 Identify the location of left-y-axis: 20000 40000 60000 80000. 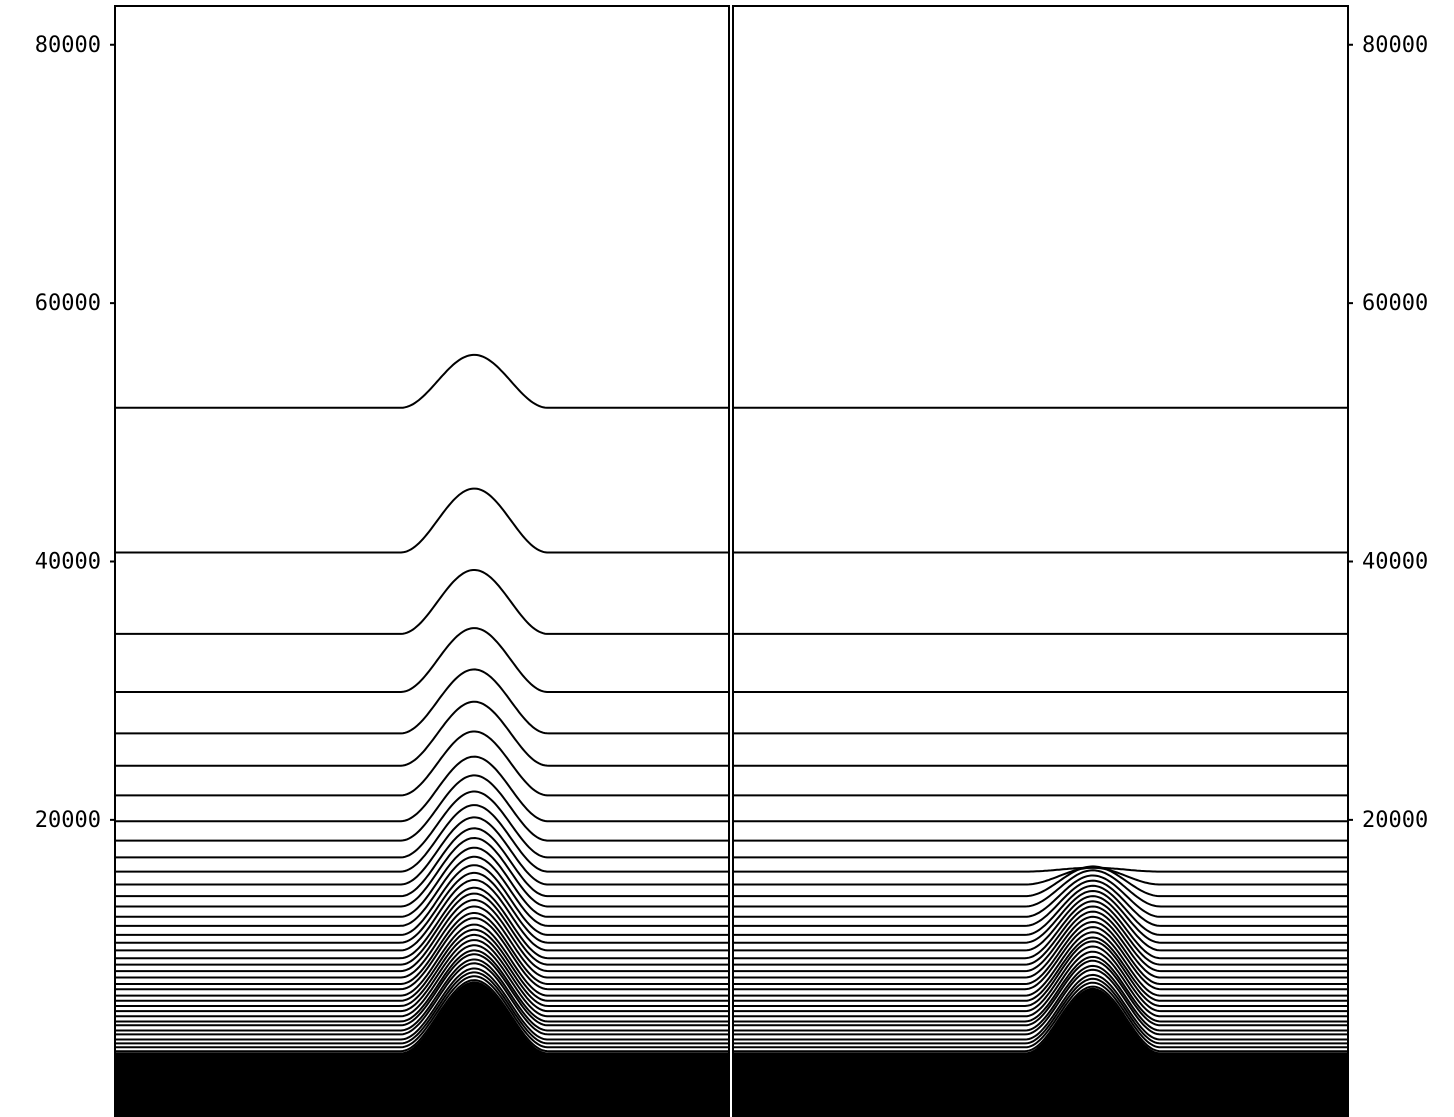
(75, 433).